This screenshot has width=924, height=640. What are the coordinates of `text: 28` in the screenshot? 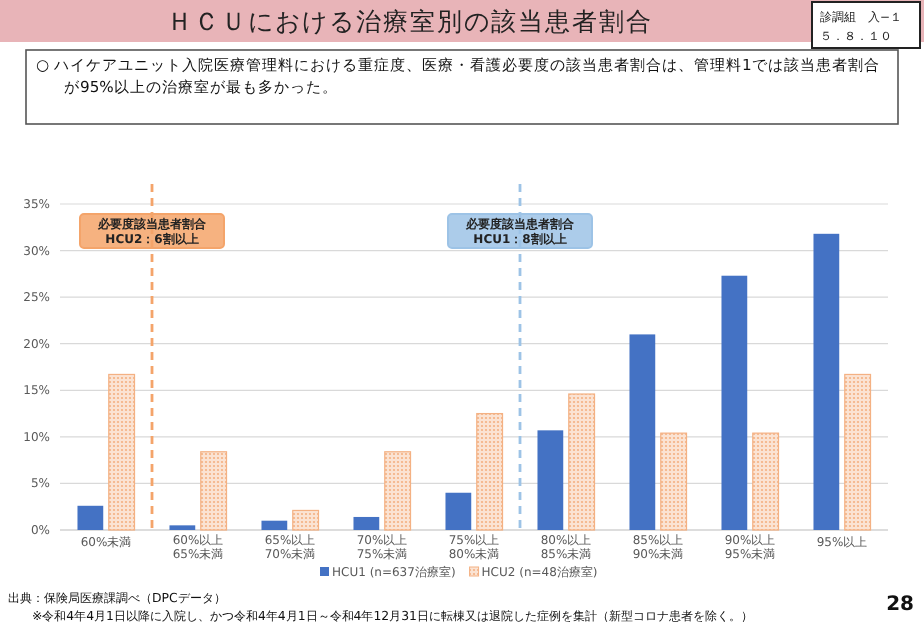 It's located at (900, 605).